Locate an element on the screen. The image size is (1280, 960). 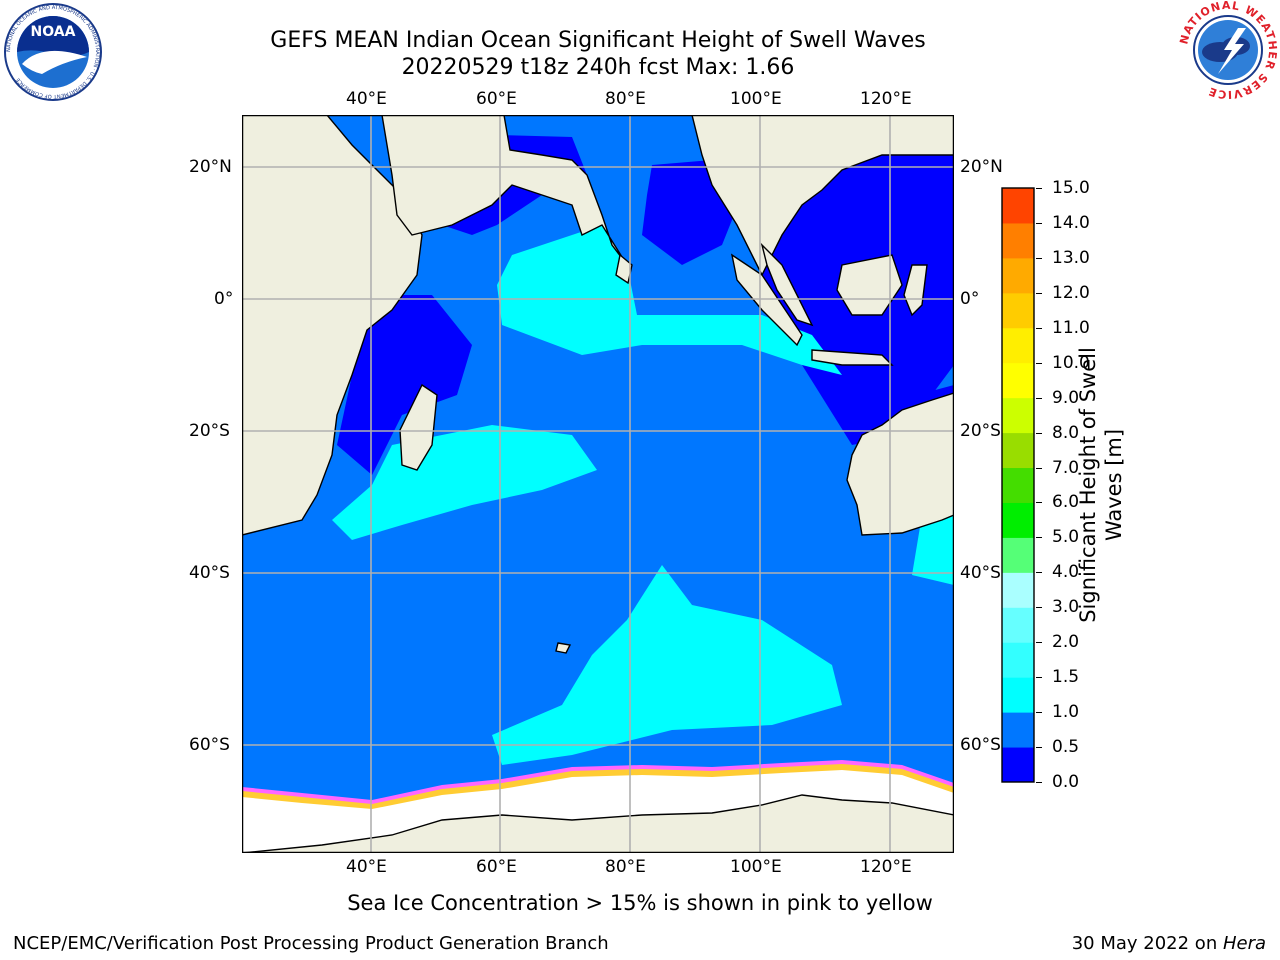
lon-label-top: 40°E is located at coordinates (366, 99).